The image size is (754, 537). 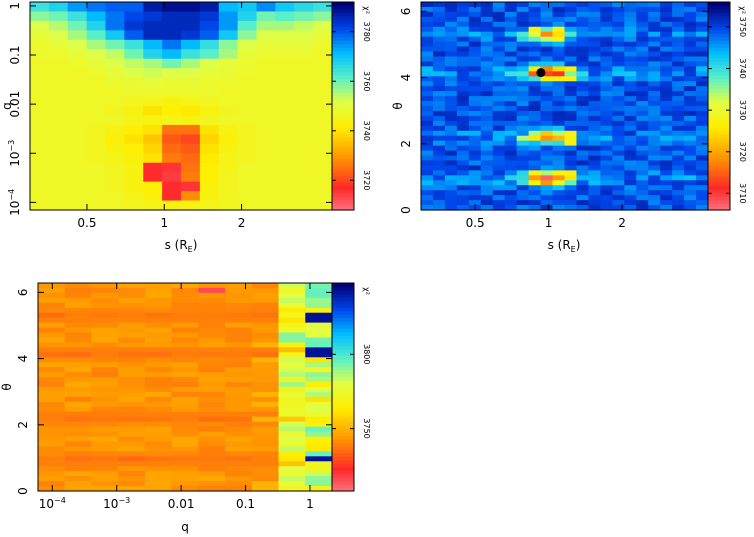 I want to click on y-tick-label: 6, so click(x=406, y=12).